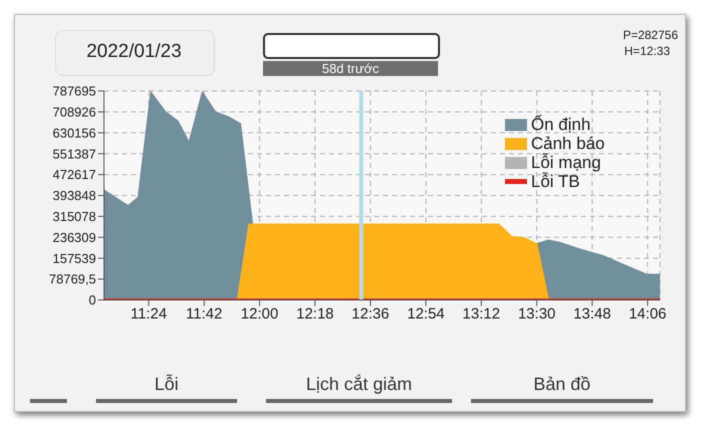 This screenshot has height=428, width=703. I want to click on text: Lịch cắt giảm, so click(359, 384).